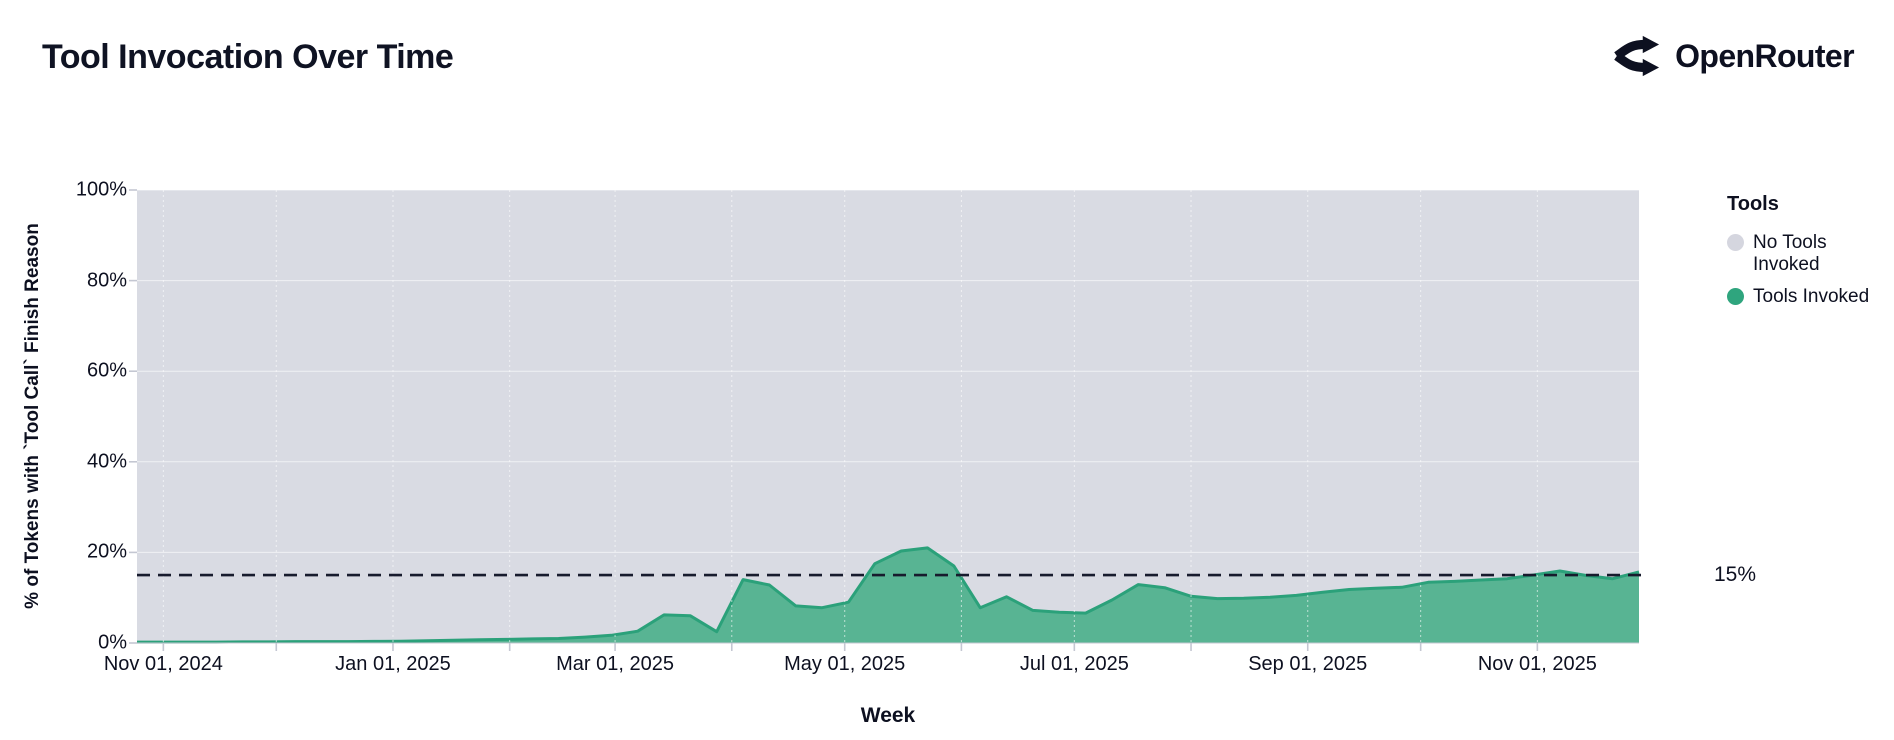 The image size is (1894, 740). Describe the element at coordinates (888, 715) in the screenshot. I see `x-axis-title: Week` at that location.